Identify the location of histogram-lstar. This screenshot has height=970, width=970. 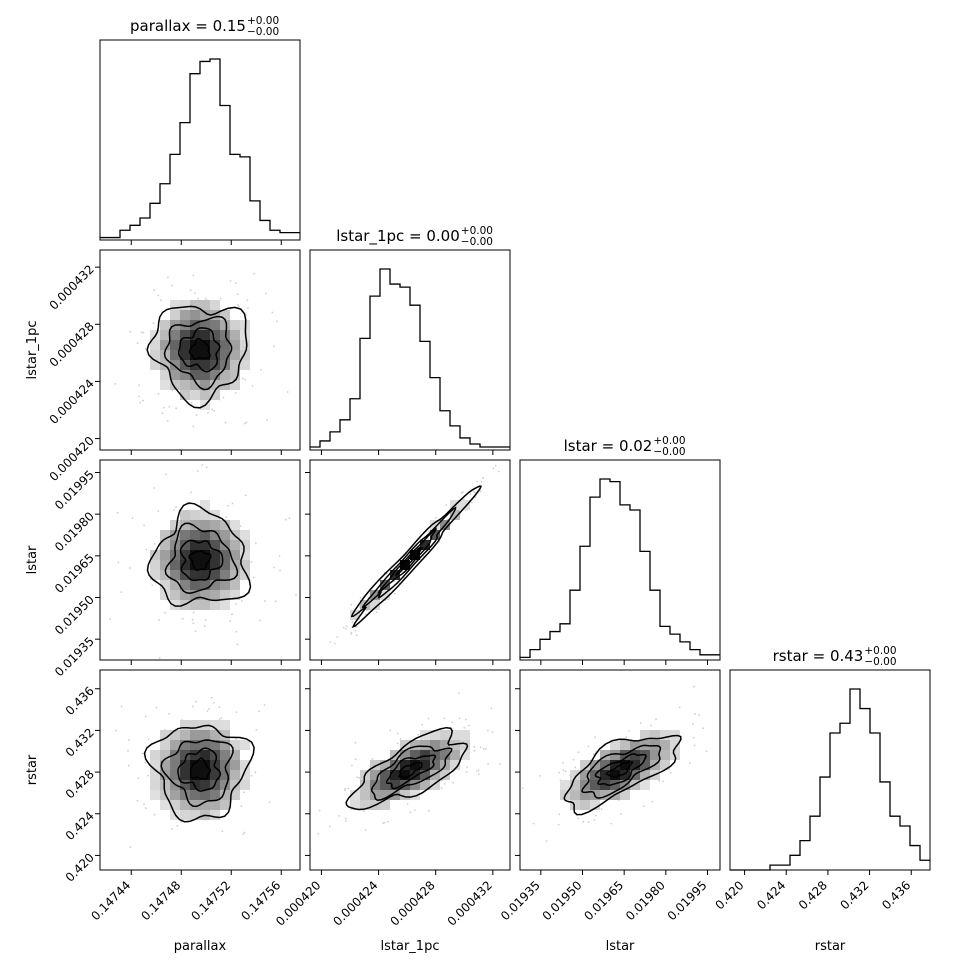
(619, 568).